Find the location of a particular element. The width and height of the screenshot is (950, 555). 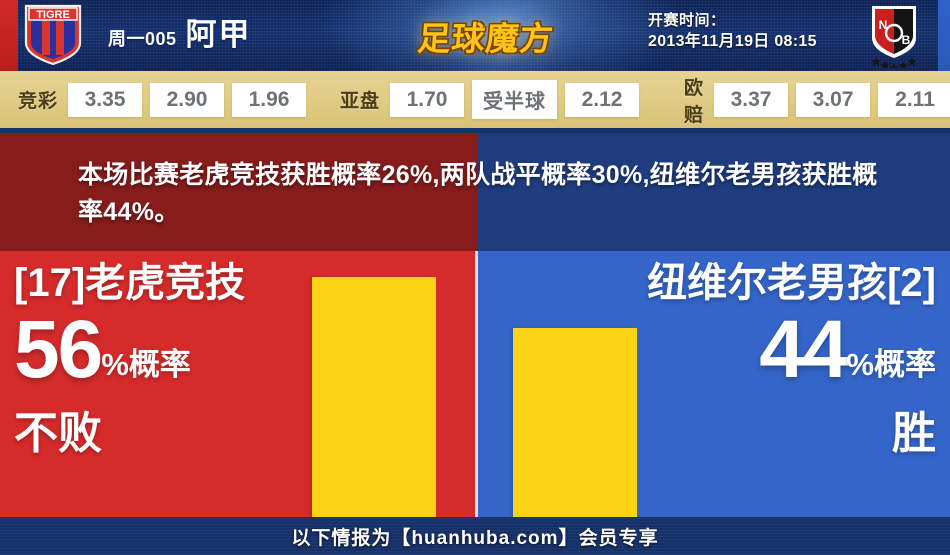

footer-suffix: 】会员专享 is located at coordinates (608, 538).